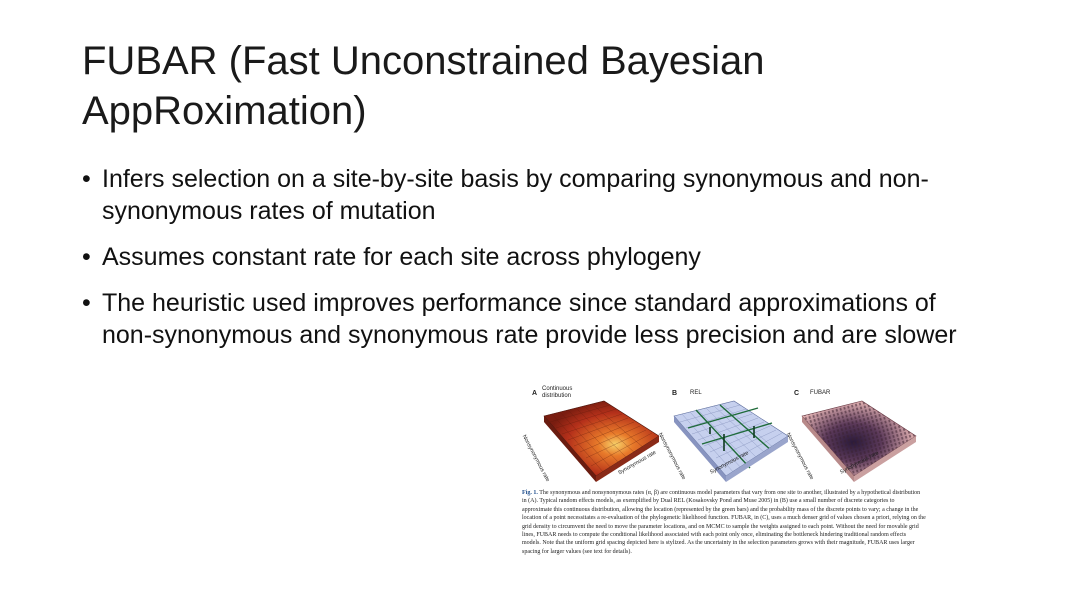 The height and width of the screenshot is (599, 1065). Describe the element at coordinates (859, 441) in the screenshot. I see `panel-c-surface` at that location.